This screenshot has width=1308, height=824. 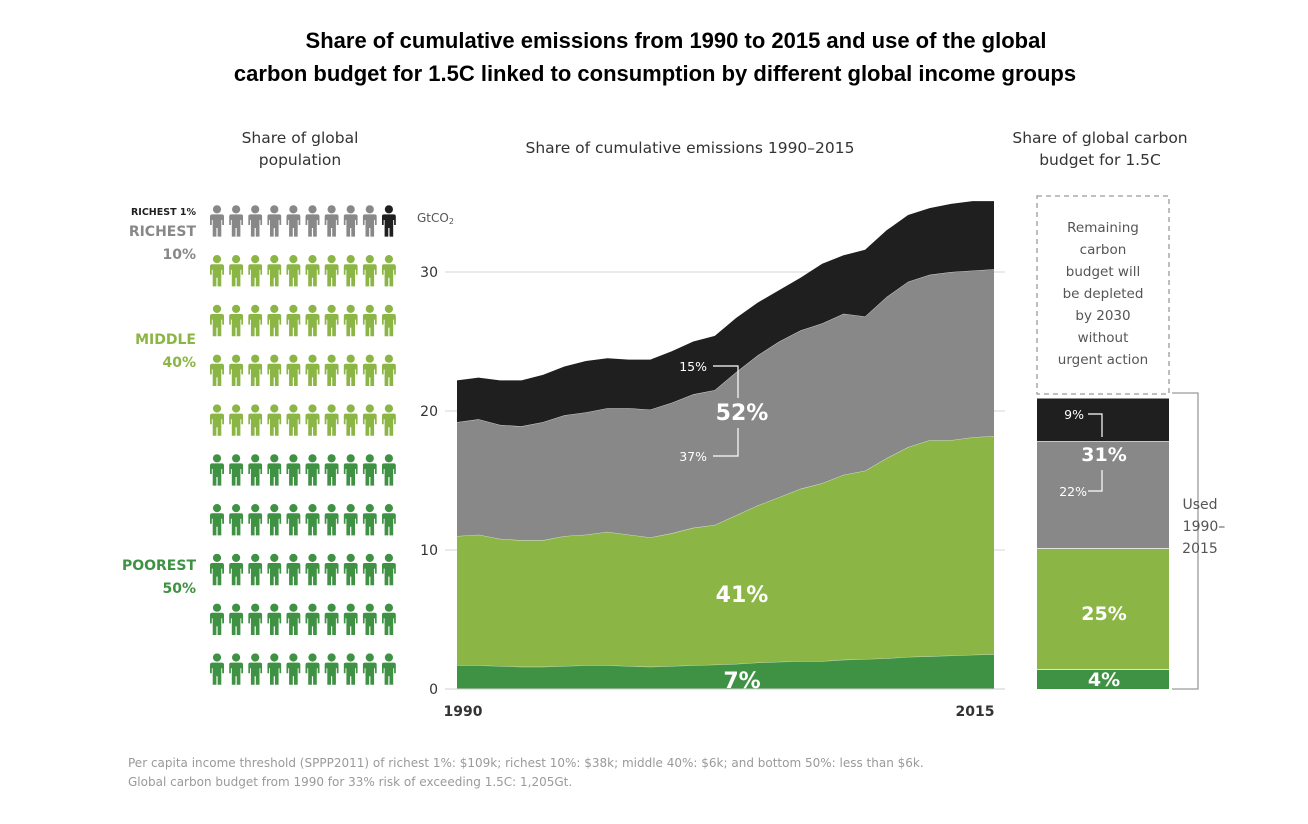 I want to click on annotation-richest-10-pct: 52%, so click(x=742, y=413).